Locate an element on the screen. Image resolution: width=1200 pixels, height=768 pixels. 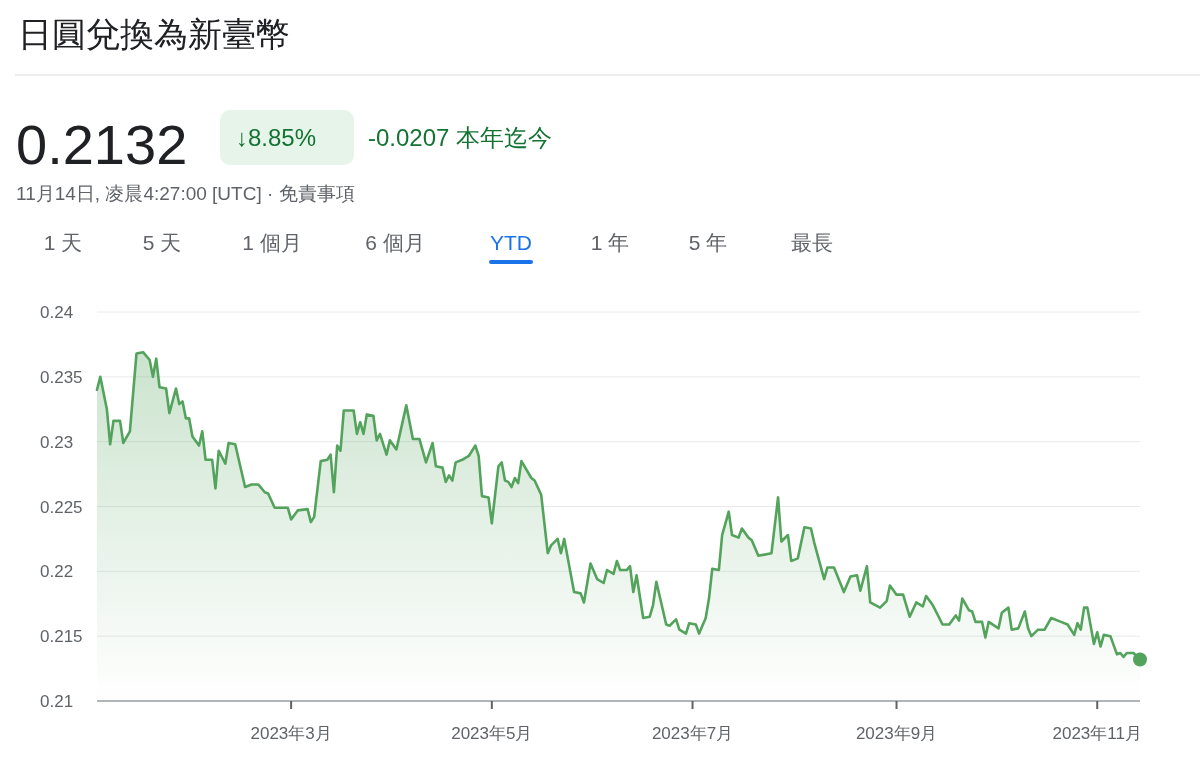
y-tick-label: 0.24 is located at coordinates (57, 312).